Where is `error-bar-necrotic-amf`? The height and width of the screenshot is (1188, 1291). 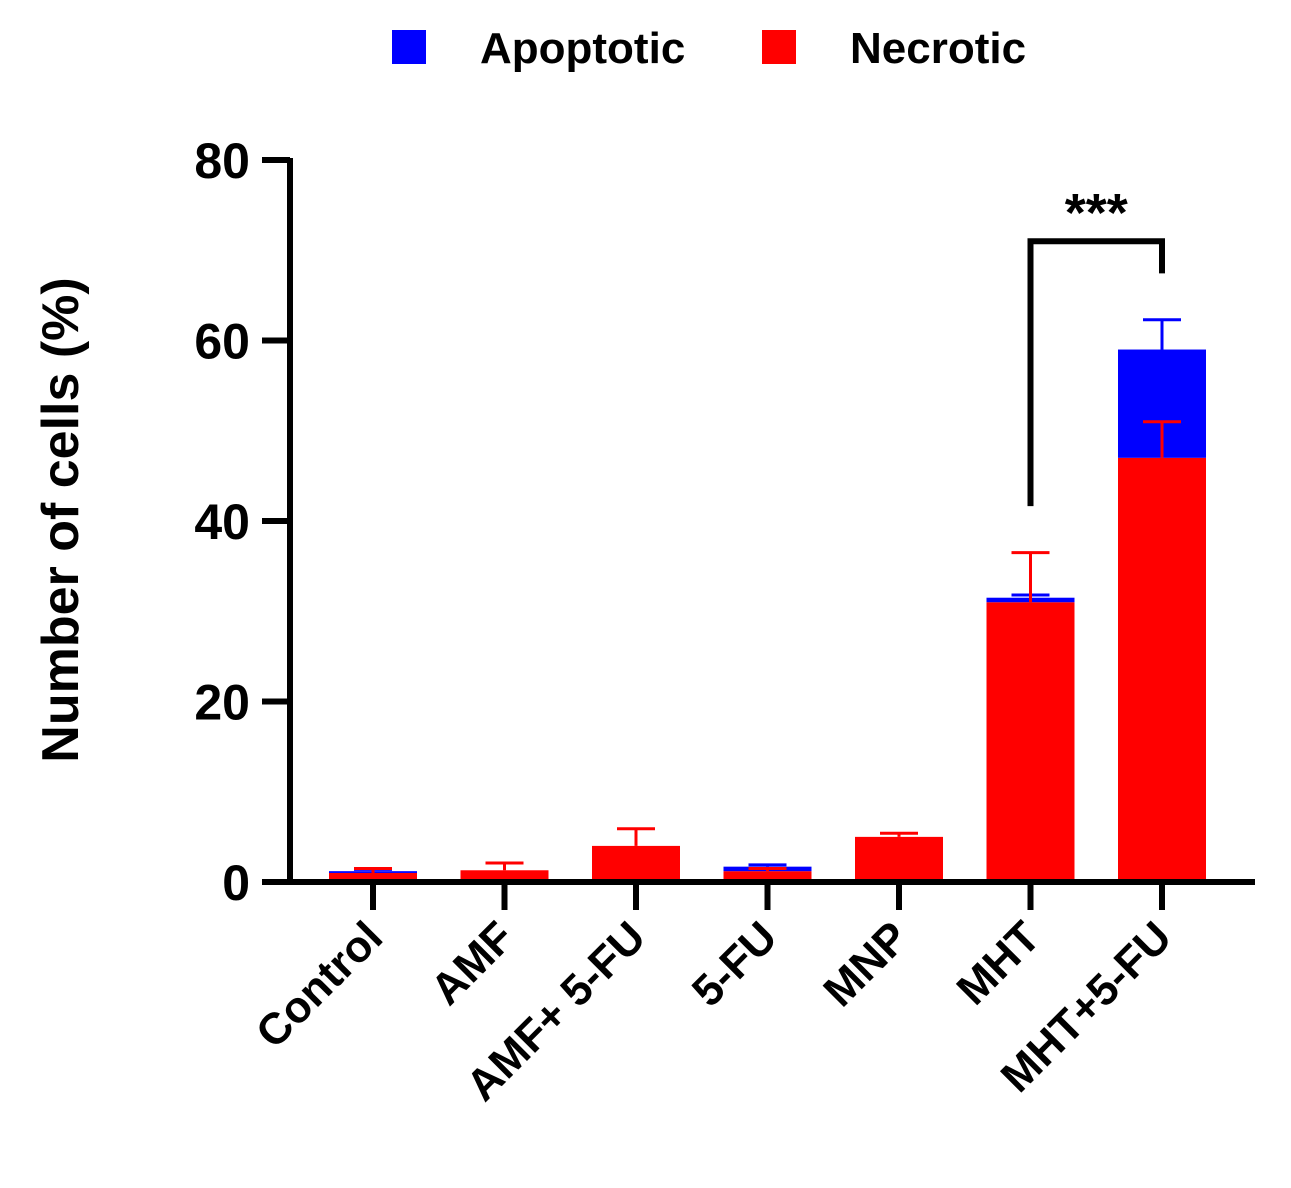
error-bar-necrotic-amf is located at coordinates (504, 866).